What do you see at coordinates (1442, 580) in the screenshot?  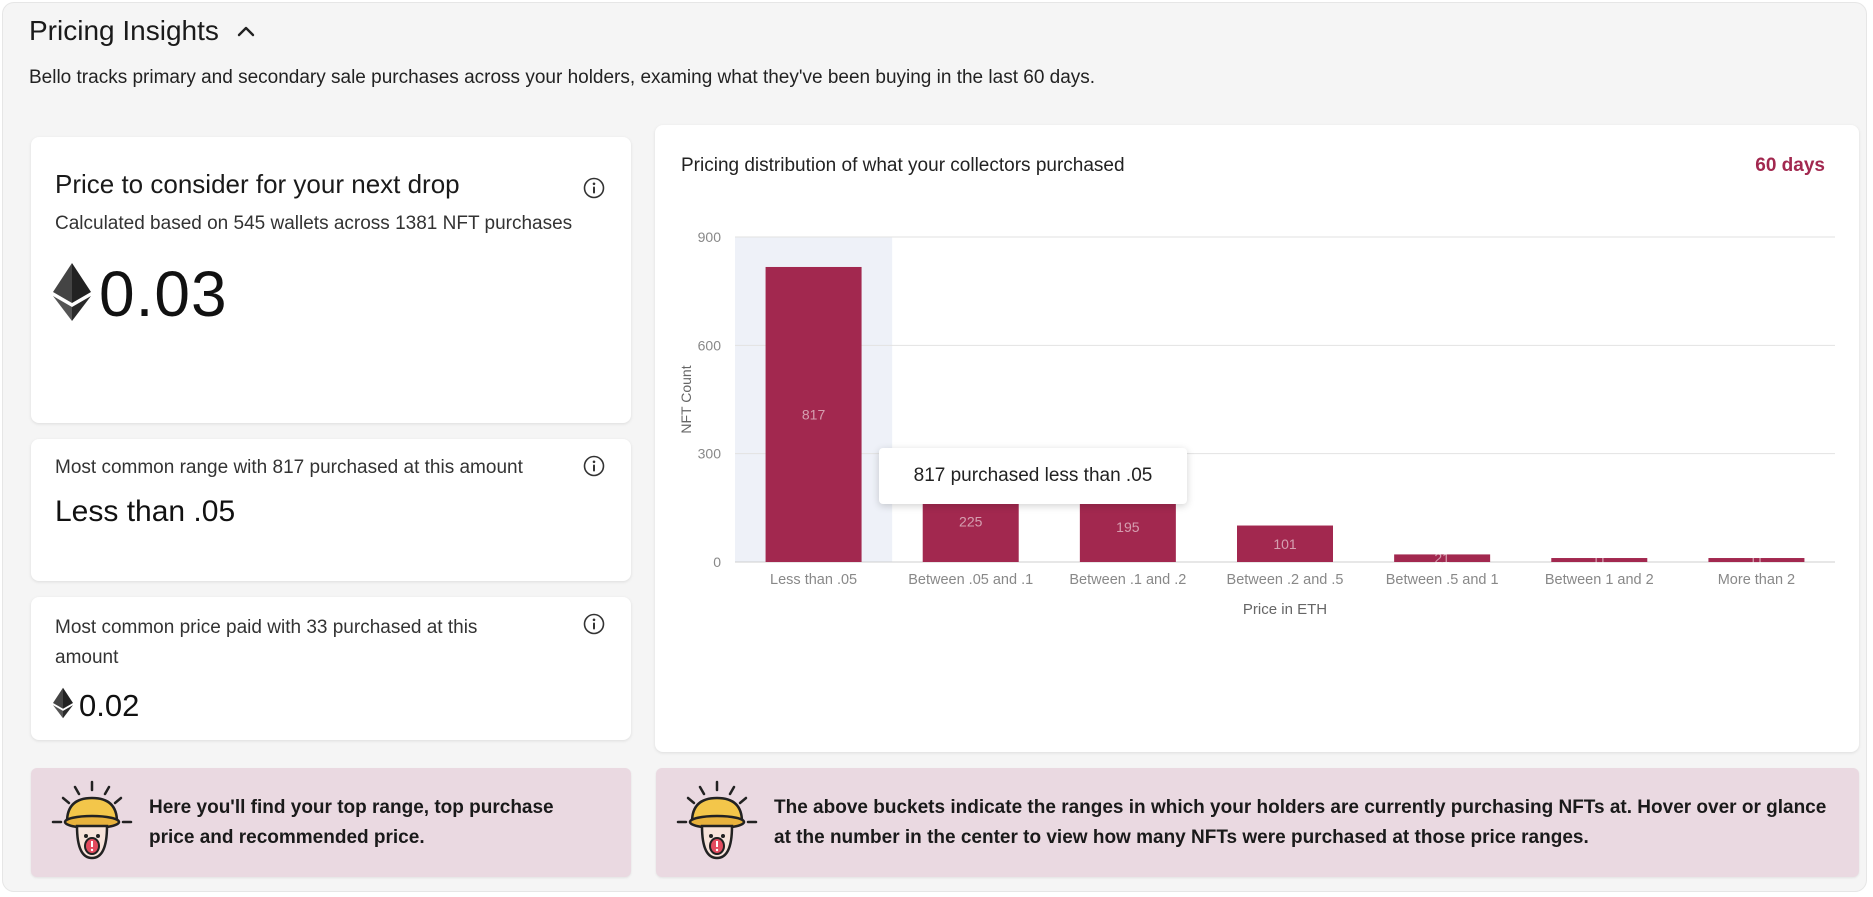 I see `x-tick-label: Between .5 and 1` at bounding box center [1442, 580].